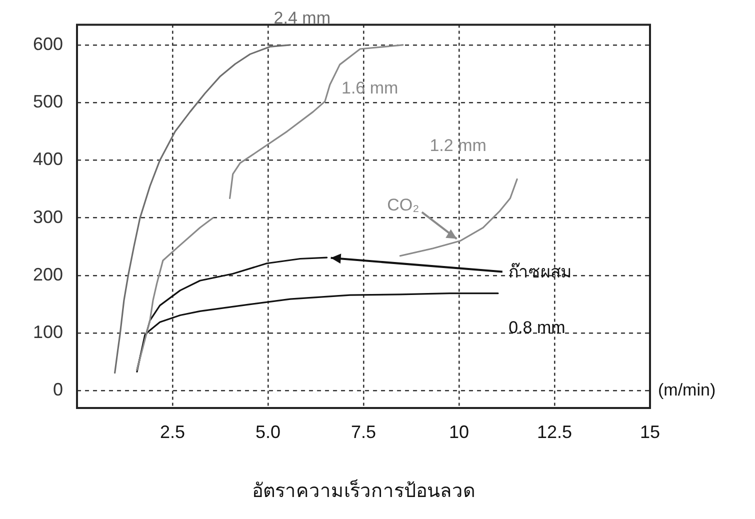  What do you see at coordinates (403, 205) in the screenshot?
I see `annotation: CO₂` at bounding box center [403, 205].